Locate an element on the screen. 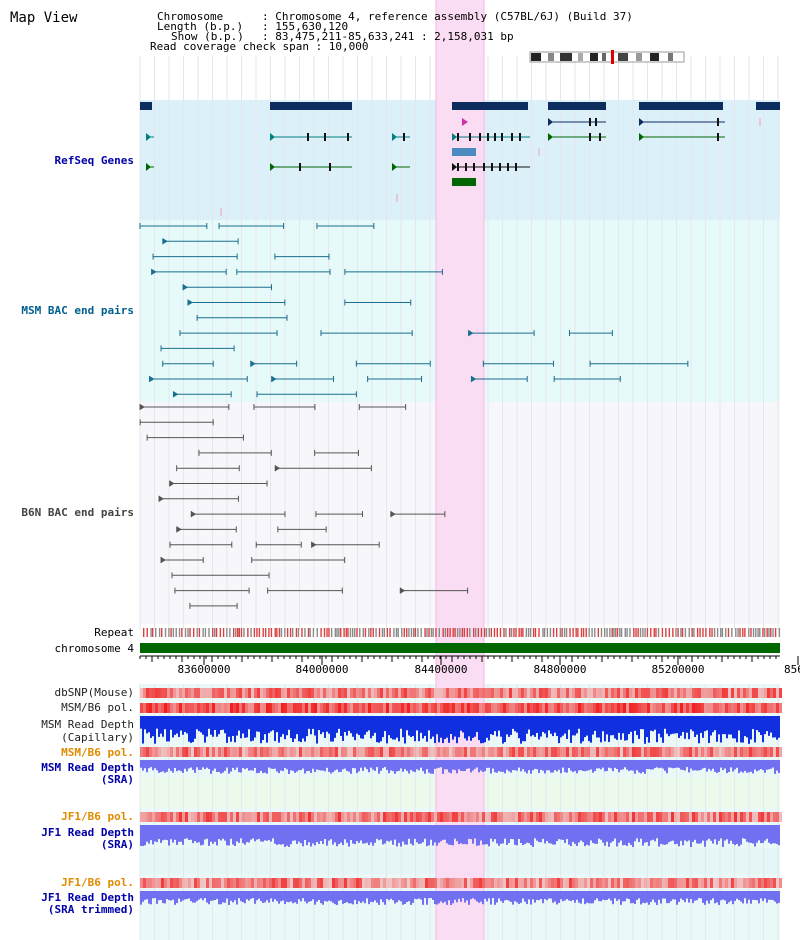 This screenshot has height=940, width=800. track-label-msm-bac: MSM BAC end pairs is located at coordinates (77, 310).